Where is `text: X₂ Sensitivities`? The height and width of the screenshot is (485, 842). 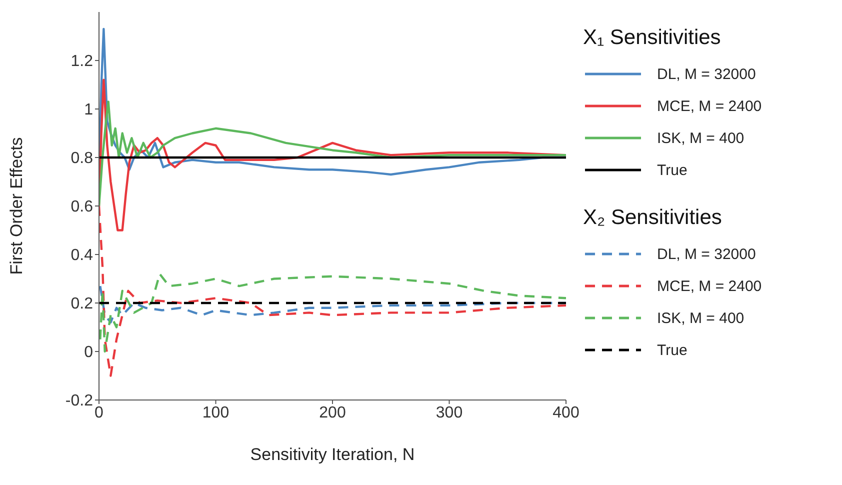 text: X₂ Sensitivities is located at coordinates (653, 218).